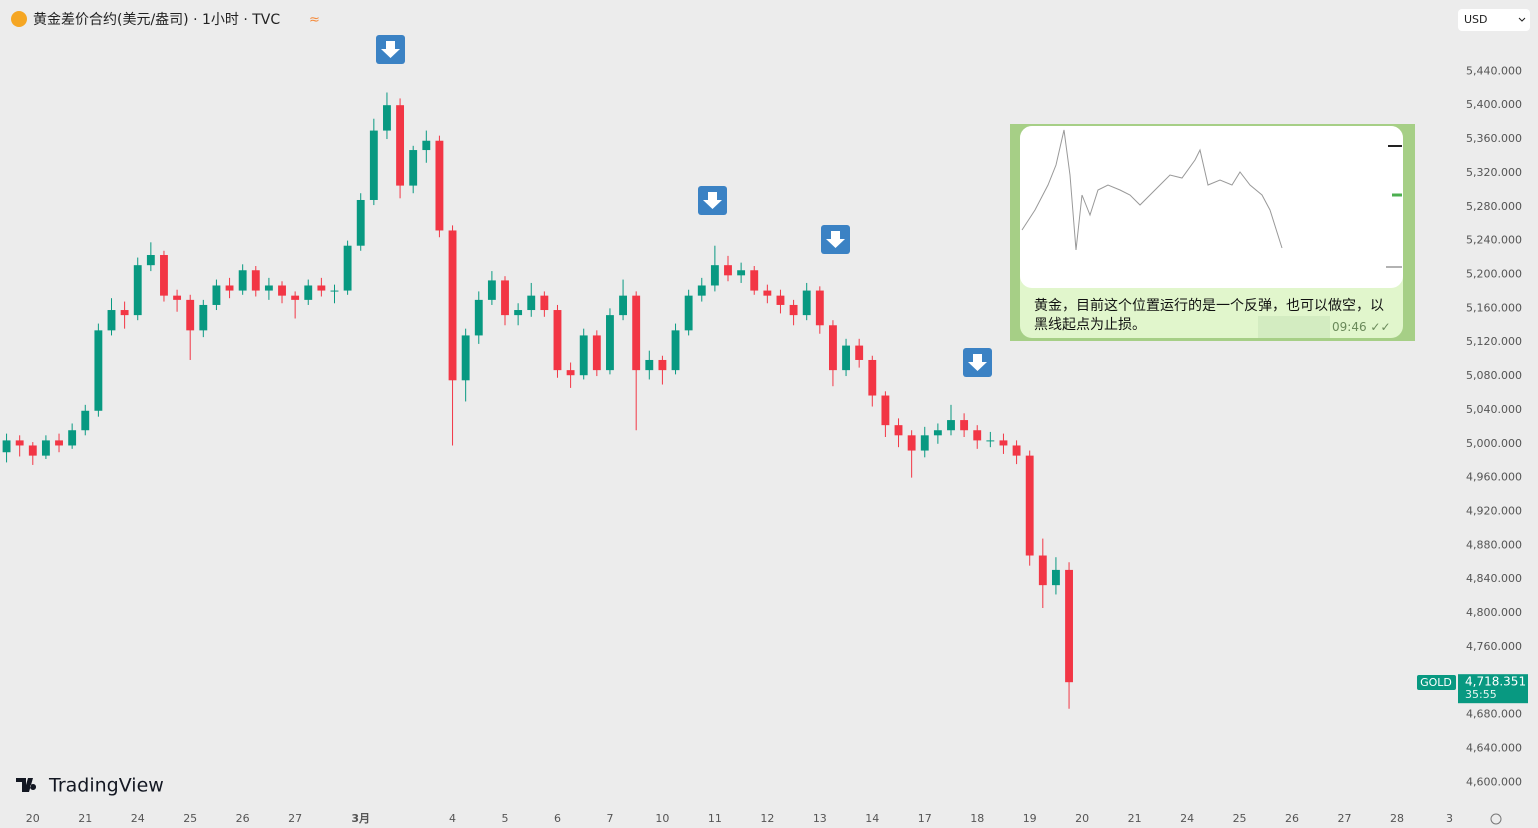 The height and width of the screenshot is (828, 1538). Describe the element at coordinates (1494, 240) in the screenshot. I see `y-tick-label: 5,240.000` at that location.